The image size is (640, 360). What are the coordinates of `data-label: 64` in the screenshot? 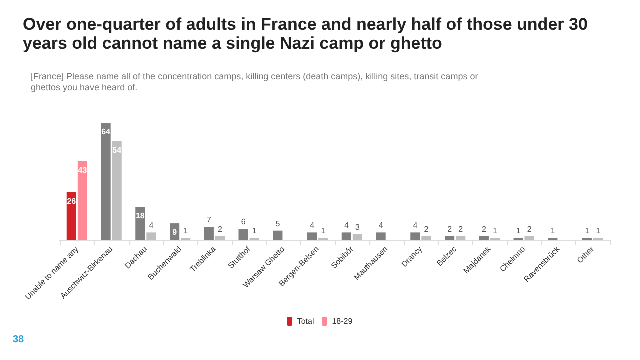 It's located at (107, 131).